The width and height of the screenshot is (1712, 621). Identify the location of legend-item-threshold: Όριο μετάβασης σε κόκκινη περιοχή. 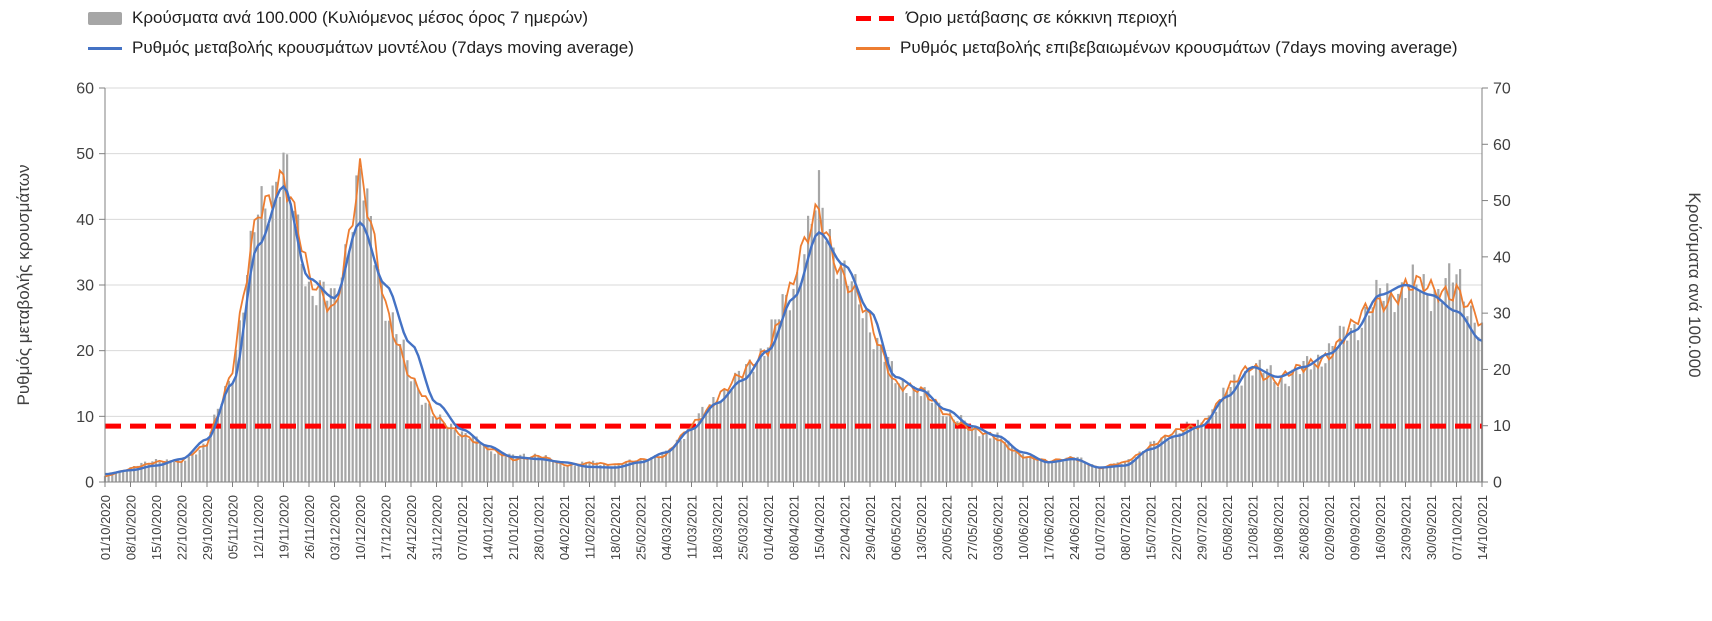
(1016, 18).